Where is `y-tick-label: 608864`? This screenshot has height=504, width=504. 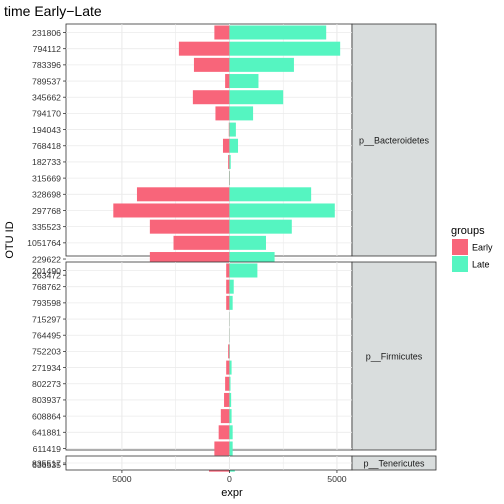 y-tick-label: 608864 is located at coordinates (46, 416).